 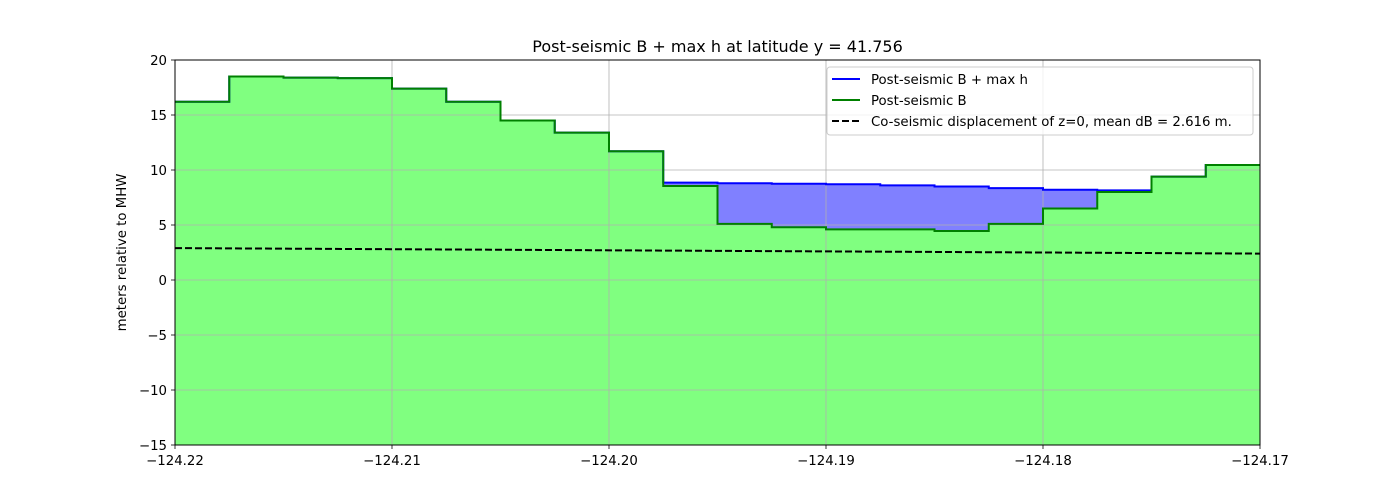 What do you see at coordinates (158, 171) in the screenshot?
I see `y-tick-label: 10` at bounding box center [158, 171].